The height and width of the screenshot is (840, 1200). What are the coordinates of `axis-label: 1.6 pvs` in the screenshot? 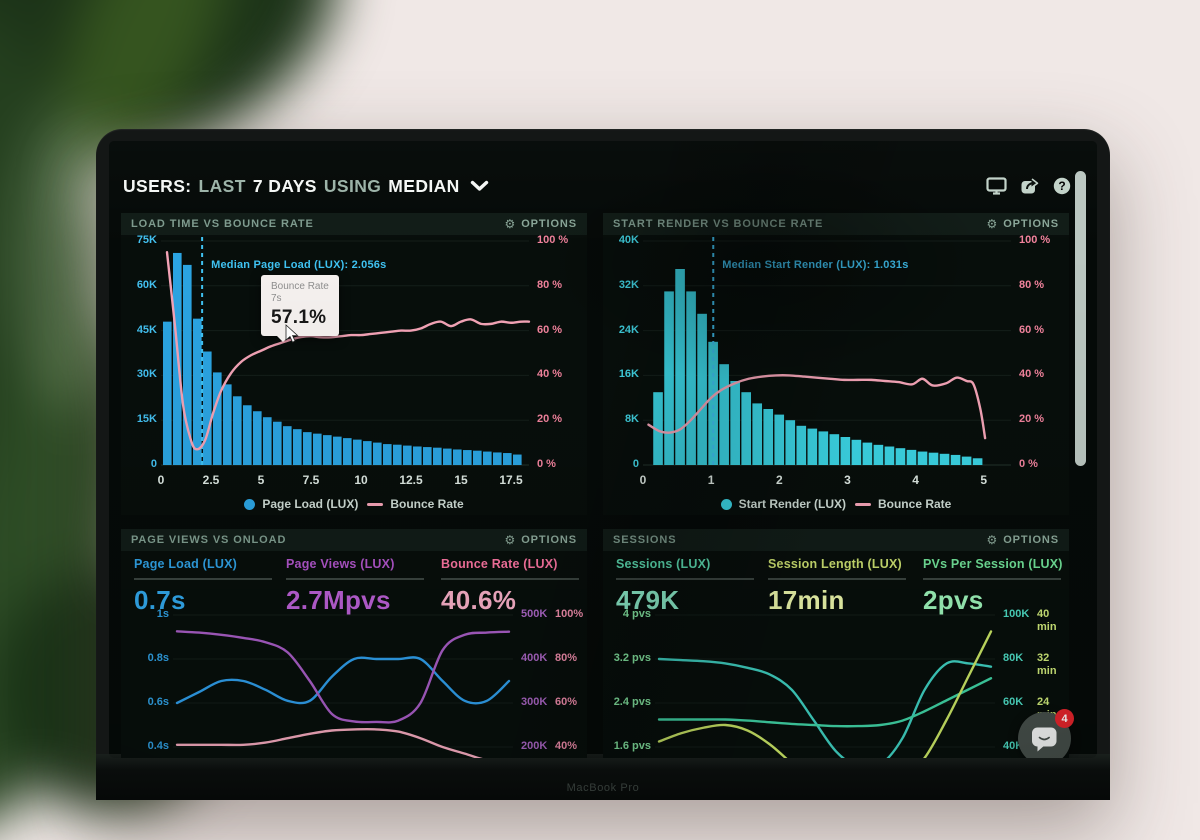 It's located at (632, 746).